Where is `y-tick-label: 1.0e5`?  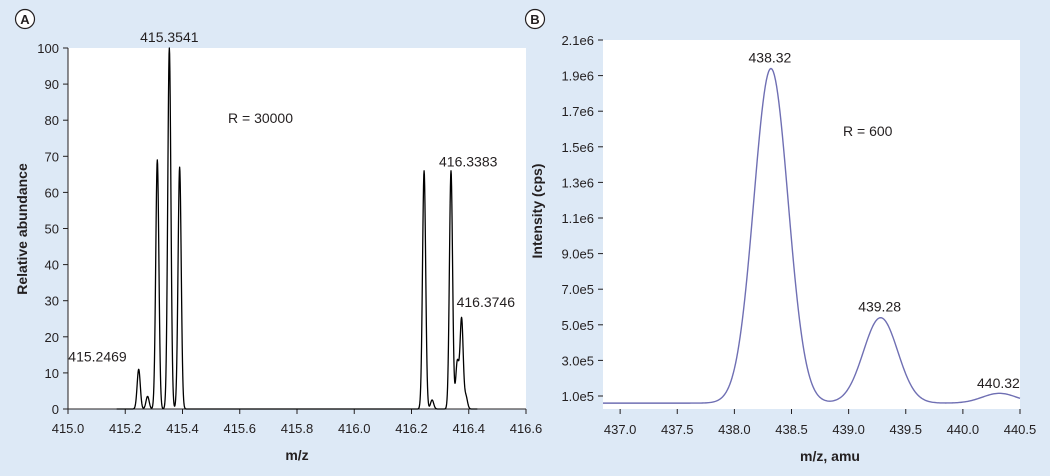 y-tick-label: 1.0e5 is located at coordinates (577, 396).